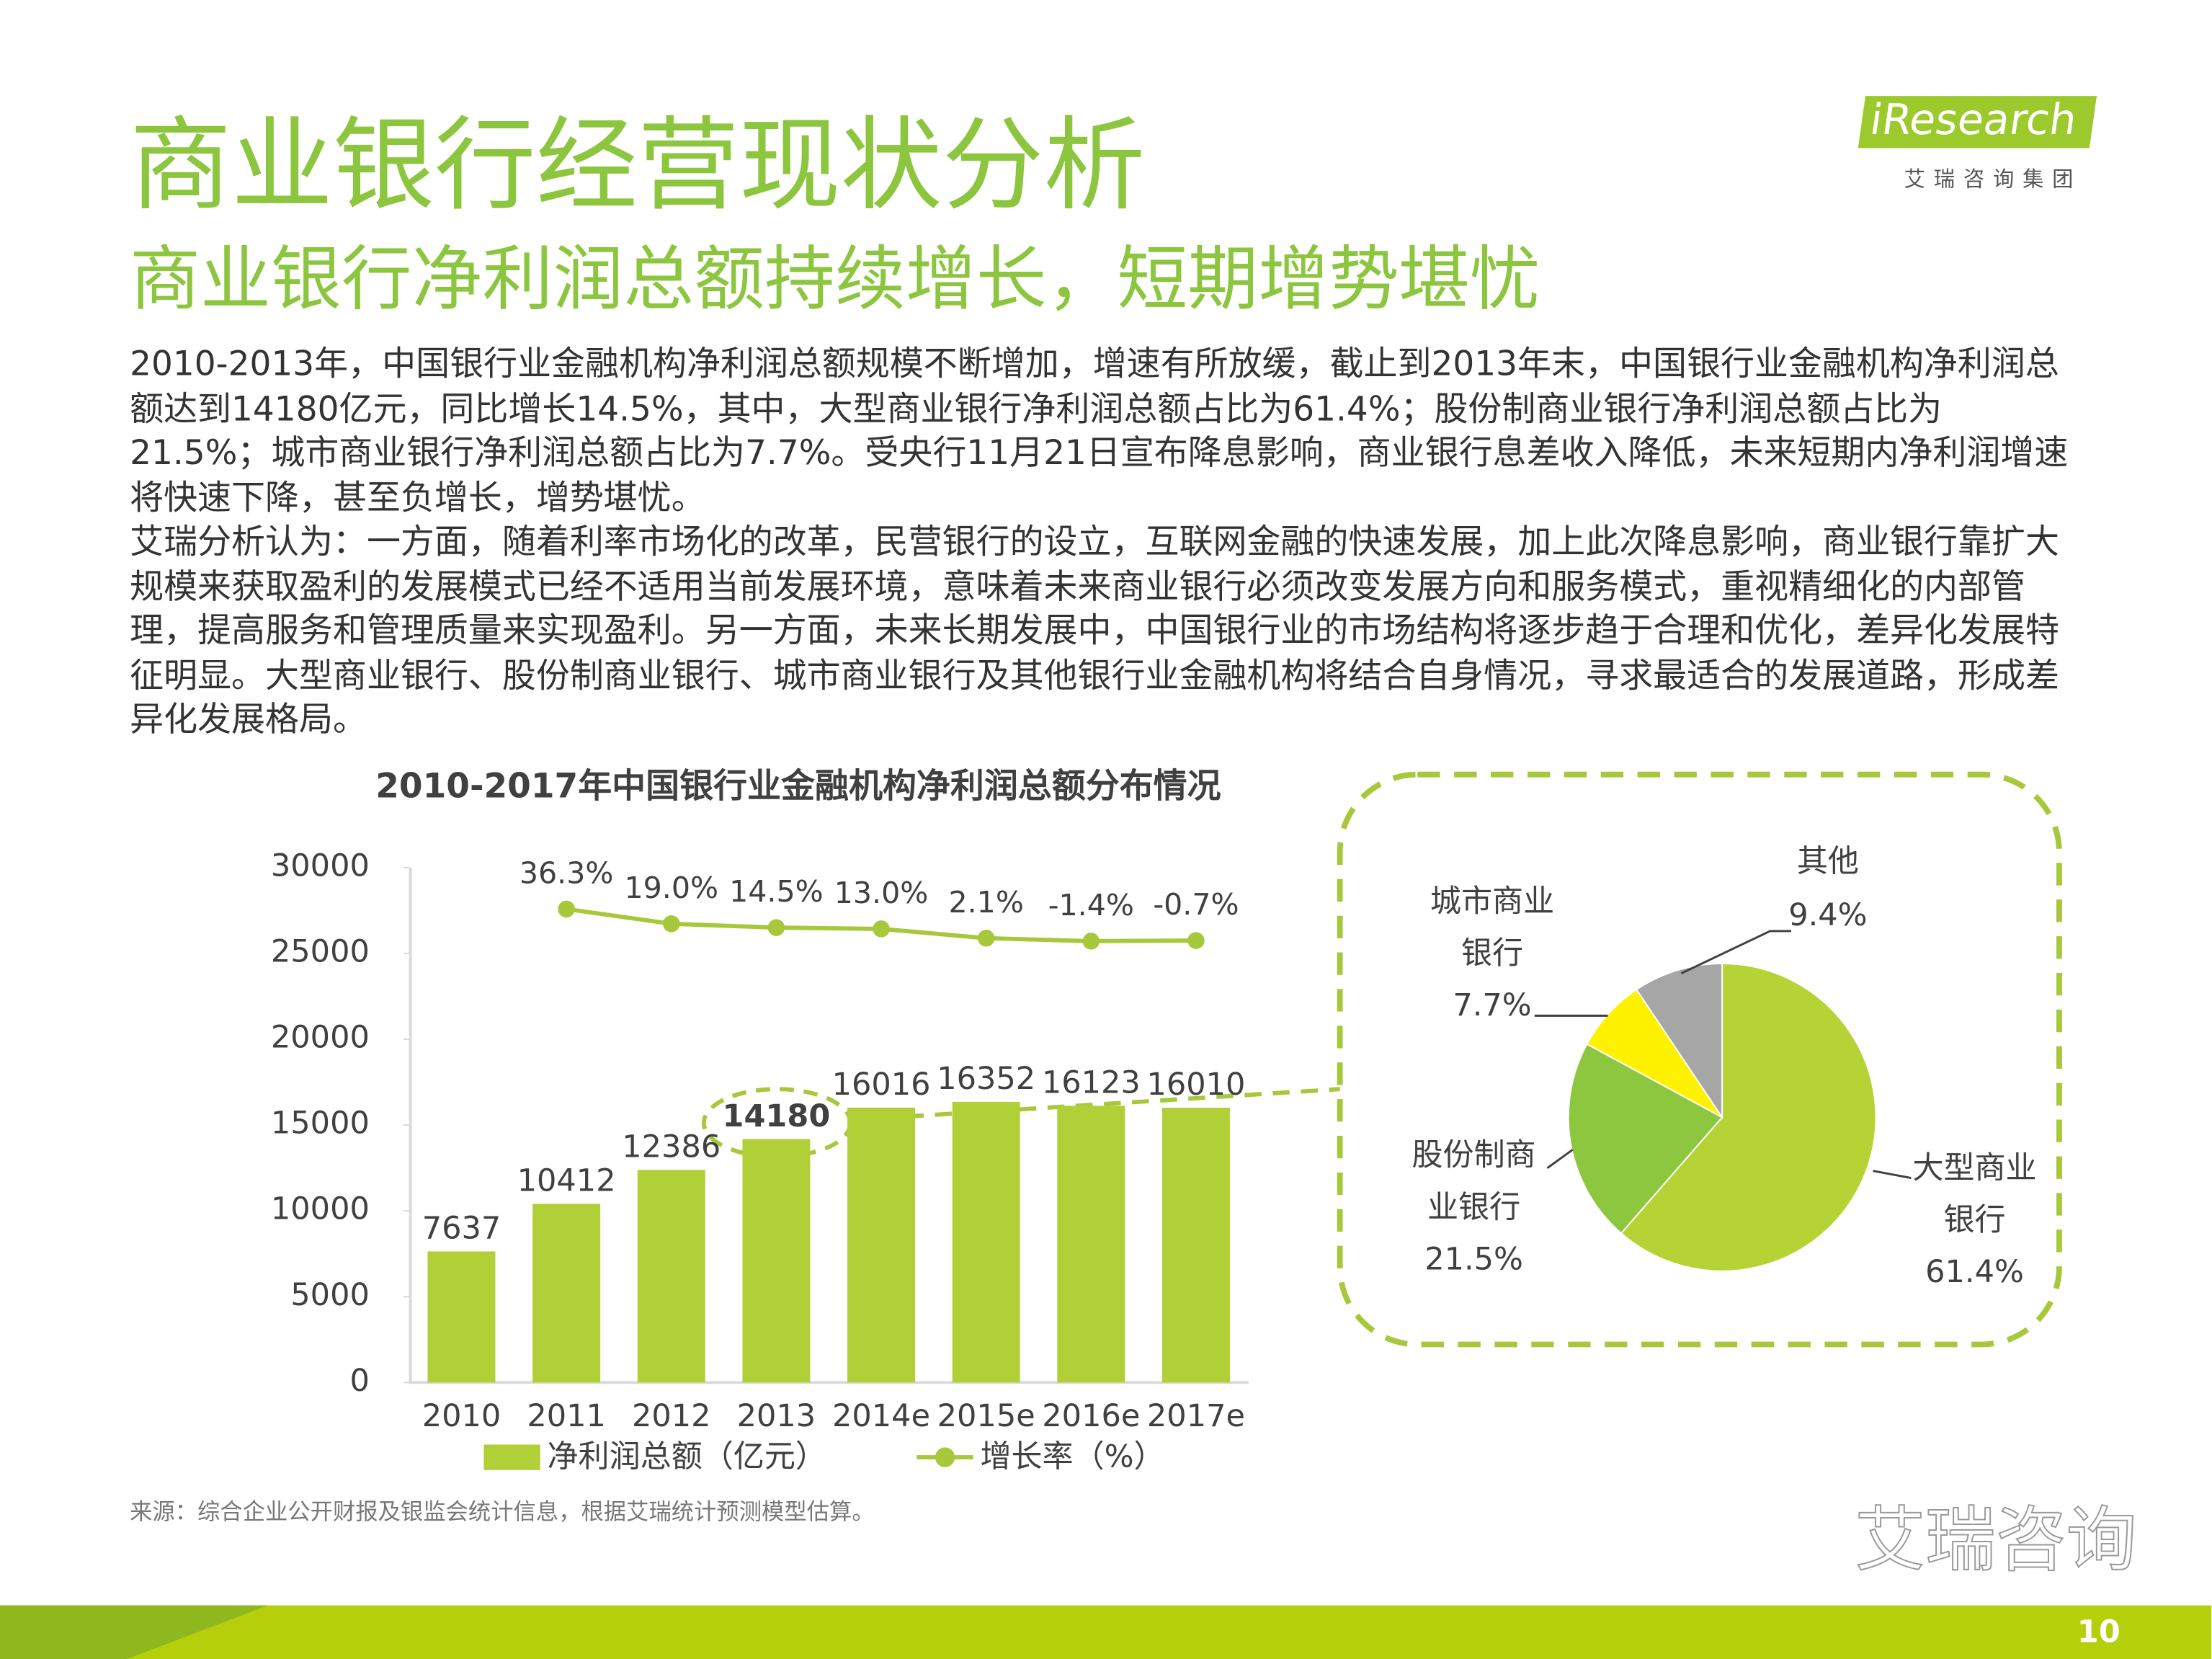  I want to click on growth-label: -1.4%, so click(1091, 905).